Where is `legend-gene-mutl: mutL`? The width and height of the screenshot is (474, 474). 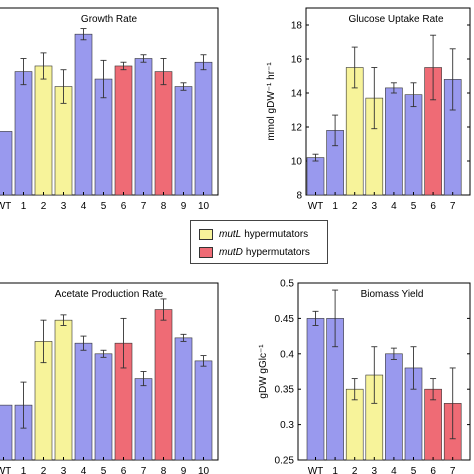 legend-gene-mutl: mutL is located at coordinates (230, 234).